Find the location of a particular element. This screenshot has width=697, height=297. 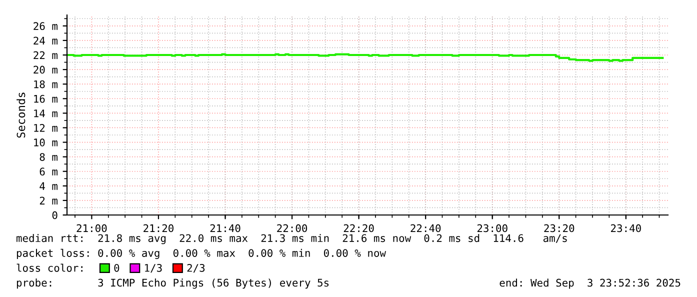

text: packet loss: 0.00 % avg 0.00 % max 0.00 % min 0.00 % now is located at coordinates (201, 254).